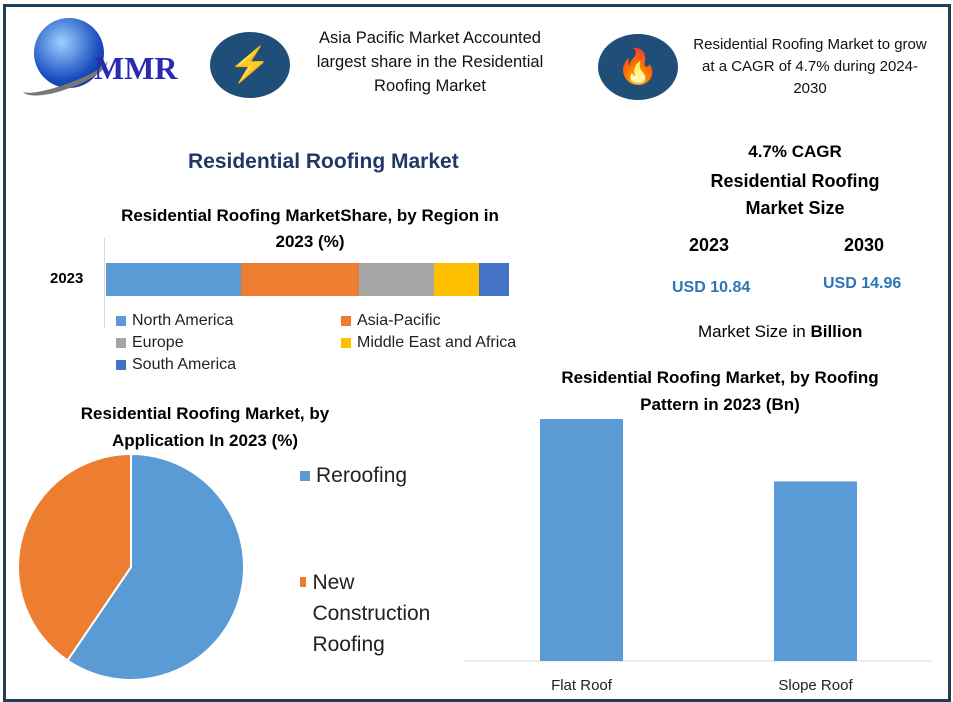 This screenshot has width=953, height=702. What do you see at coordinates (836, 331) in the screenshot?
I see `unit-bold: Billion` at bounding box center [836, 331].